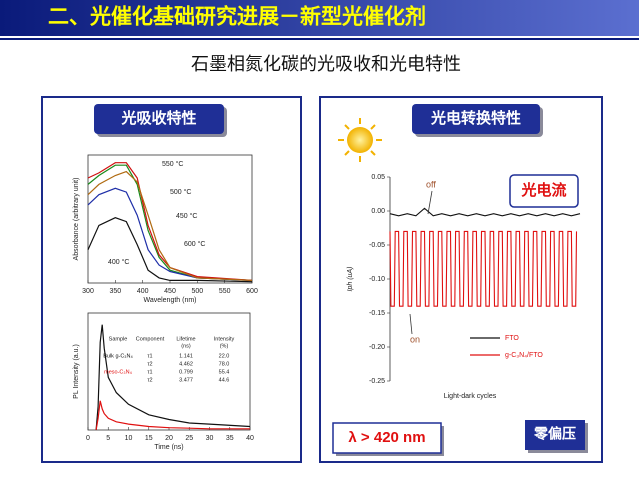  What do you see at coordinates (431, 184) in the screenshot?
I see `annotation: off` at bounding box center [431, 184].